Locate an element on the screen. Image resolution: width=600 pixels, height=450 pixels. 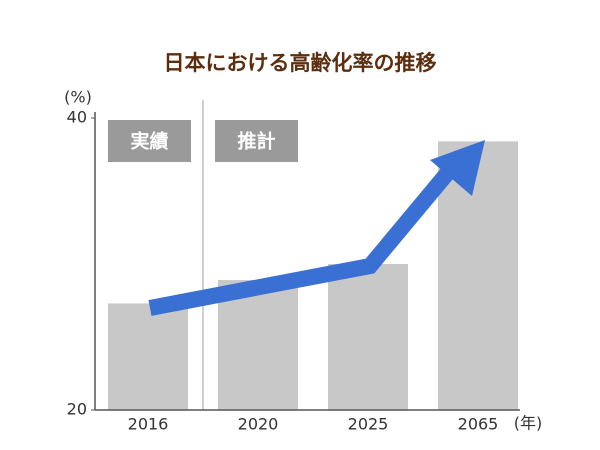
chart-title: 日本における高齢化率の推移 is located at coordinates (300, 63).